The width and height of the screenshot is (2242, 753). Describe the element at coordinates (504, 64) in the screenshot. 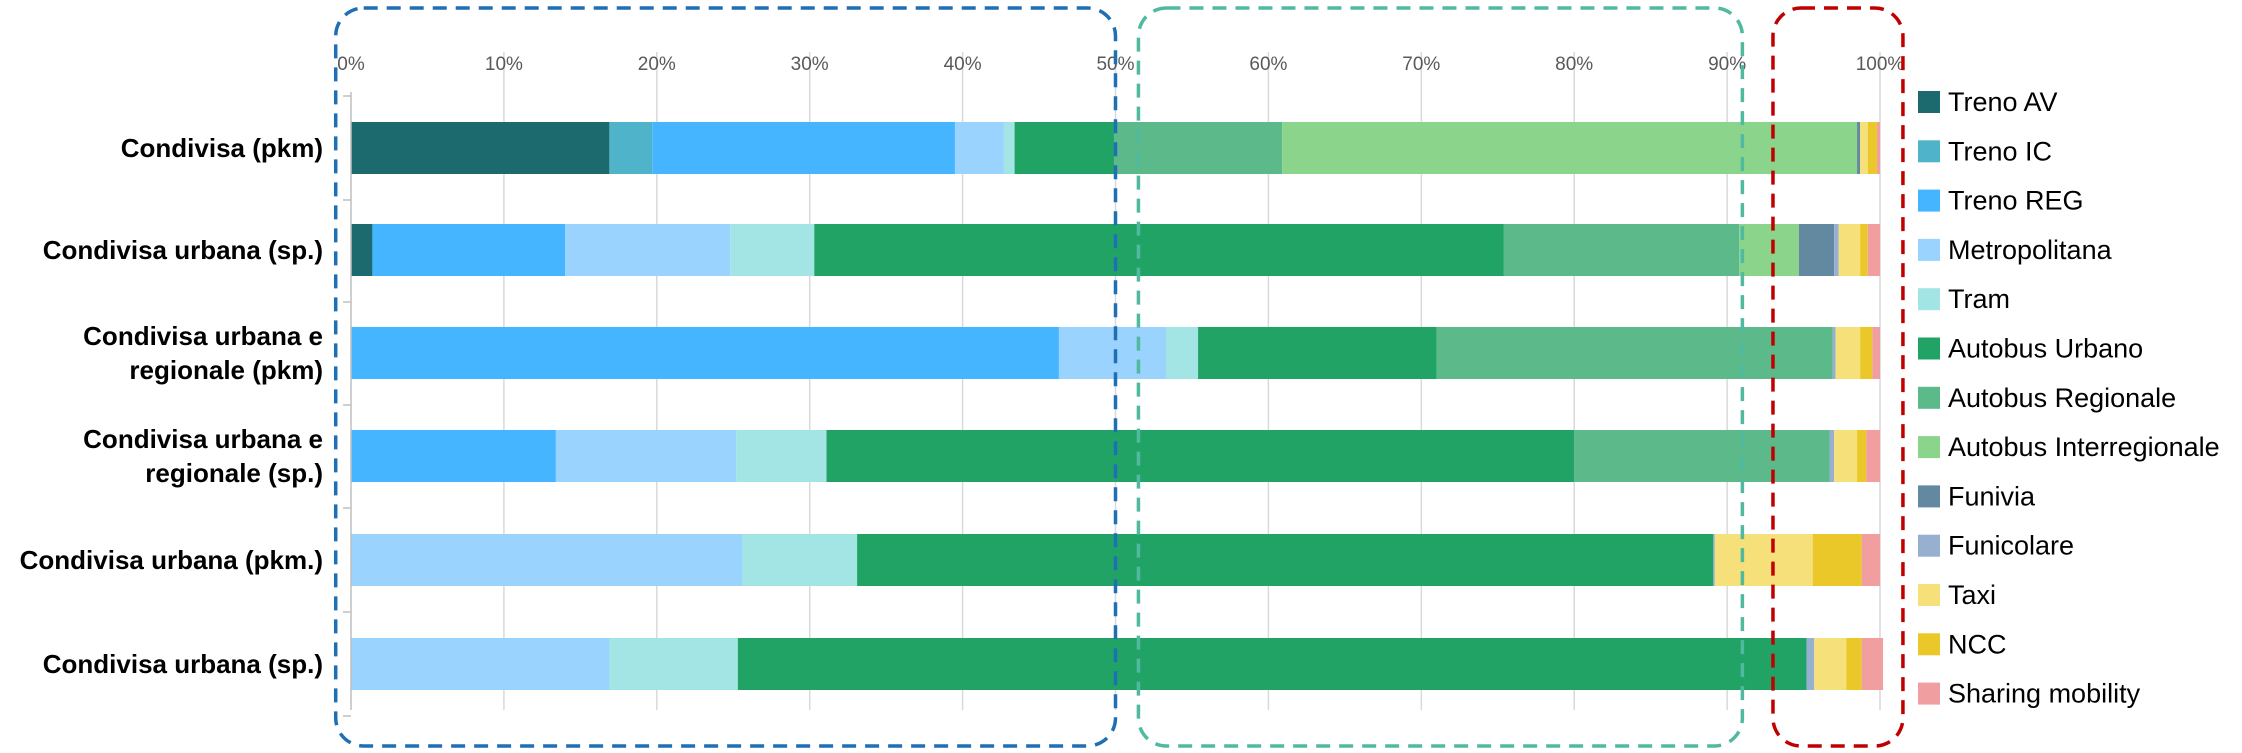

I see `x-tick-label: 10%` at that location.